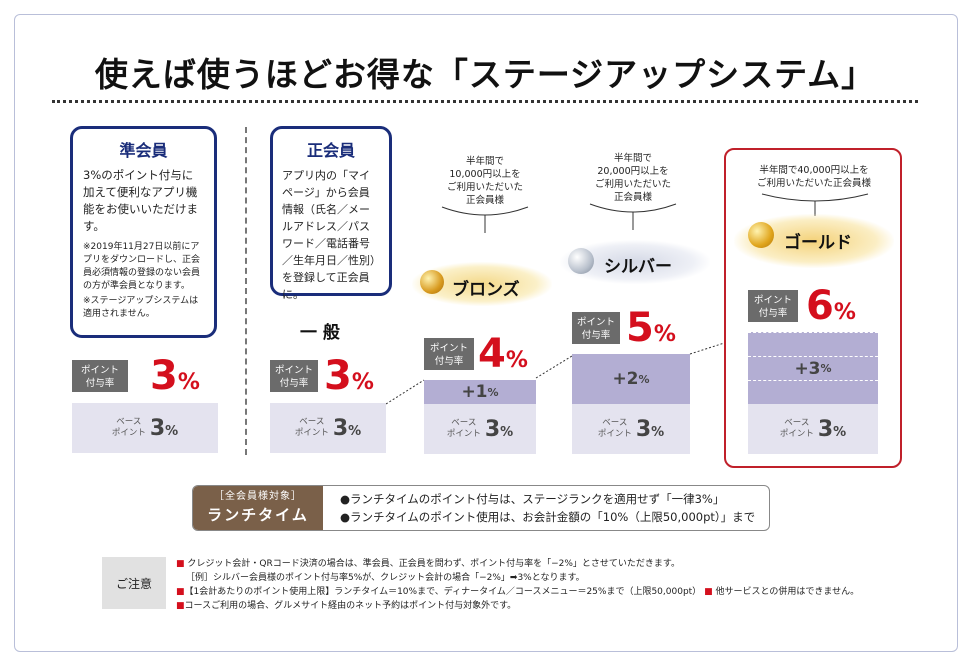 The height and width of the screenshot is (666, 970). I want to click on associate-heading: 準会員, so click(143, 150).